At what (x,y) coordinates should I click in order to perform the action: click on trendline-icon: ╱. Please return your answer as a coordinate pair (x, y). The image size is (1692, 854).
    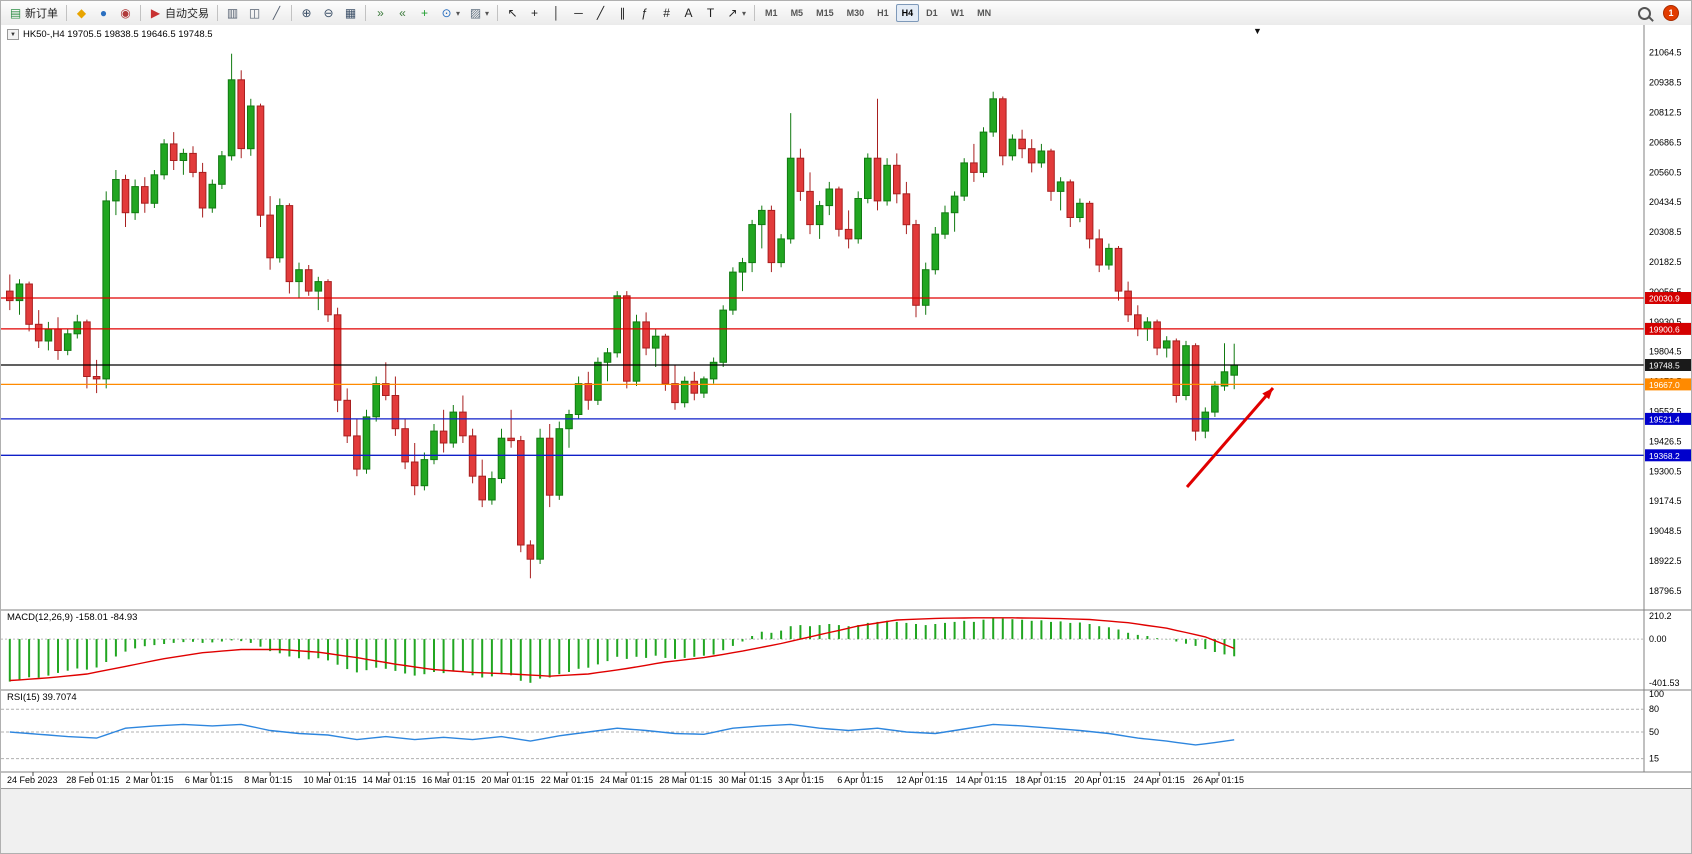
    Looking at the image, I should click on (600, 13).